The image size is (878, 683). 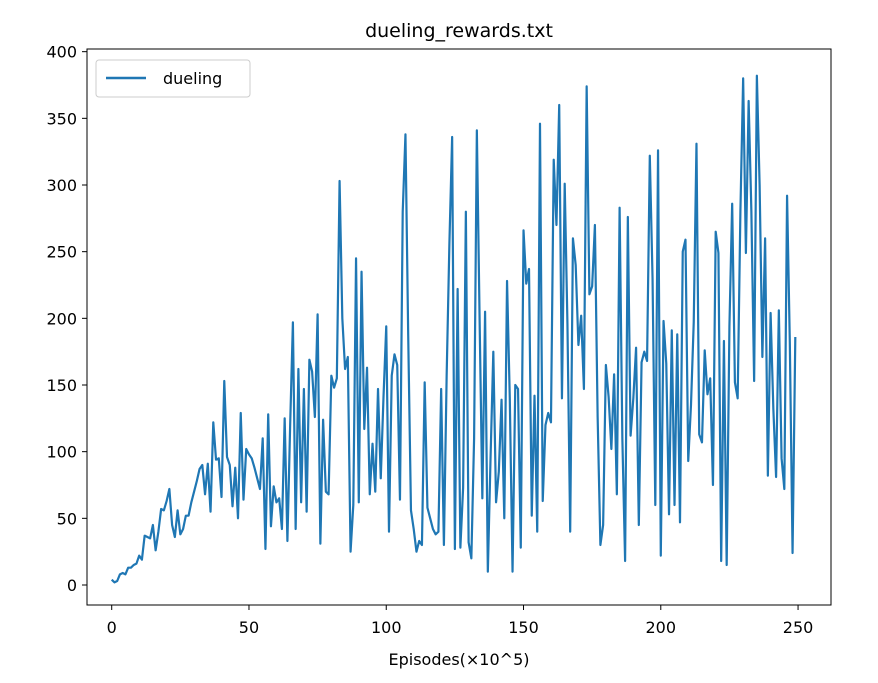 I want to click on y-tick-label: 200, so click(x=61, y=318).